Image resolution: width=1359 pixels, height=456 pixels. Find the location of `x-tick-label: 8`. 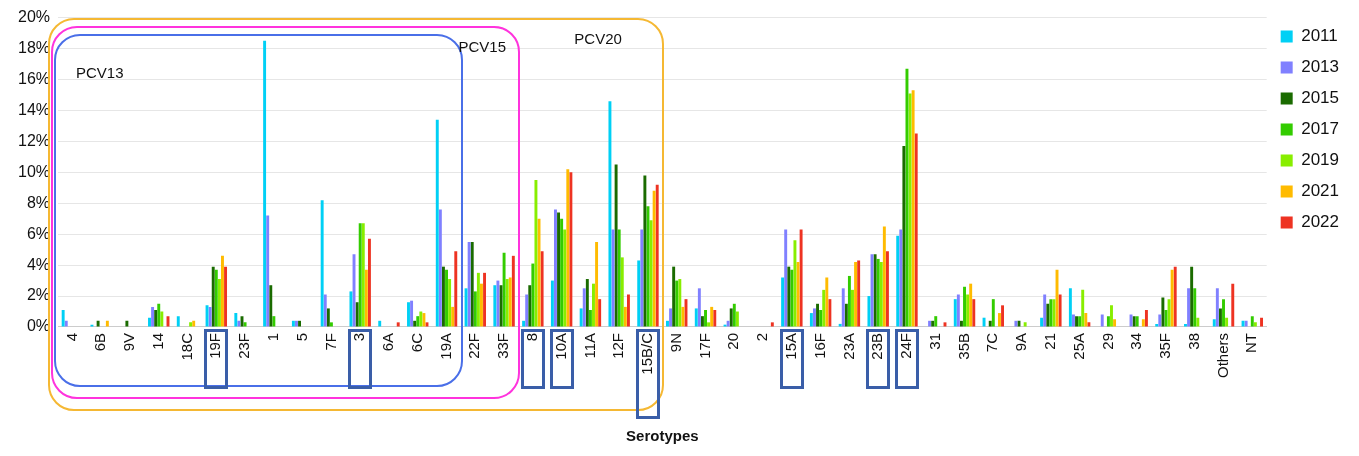

x-tick-label: 8 is located at coordinates (531, 337).